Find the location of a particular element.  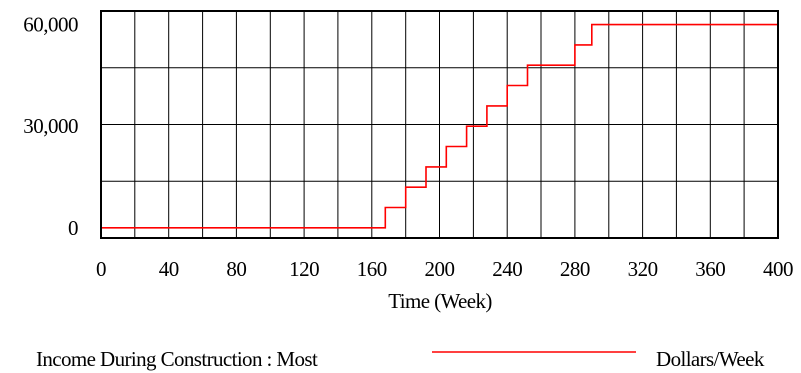

x-tick-label: 320 is located at coordinates (643, 269).